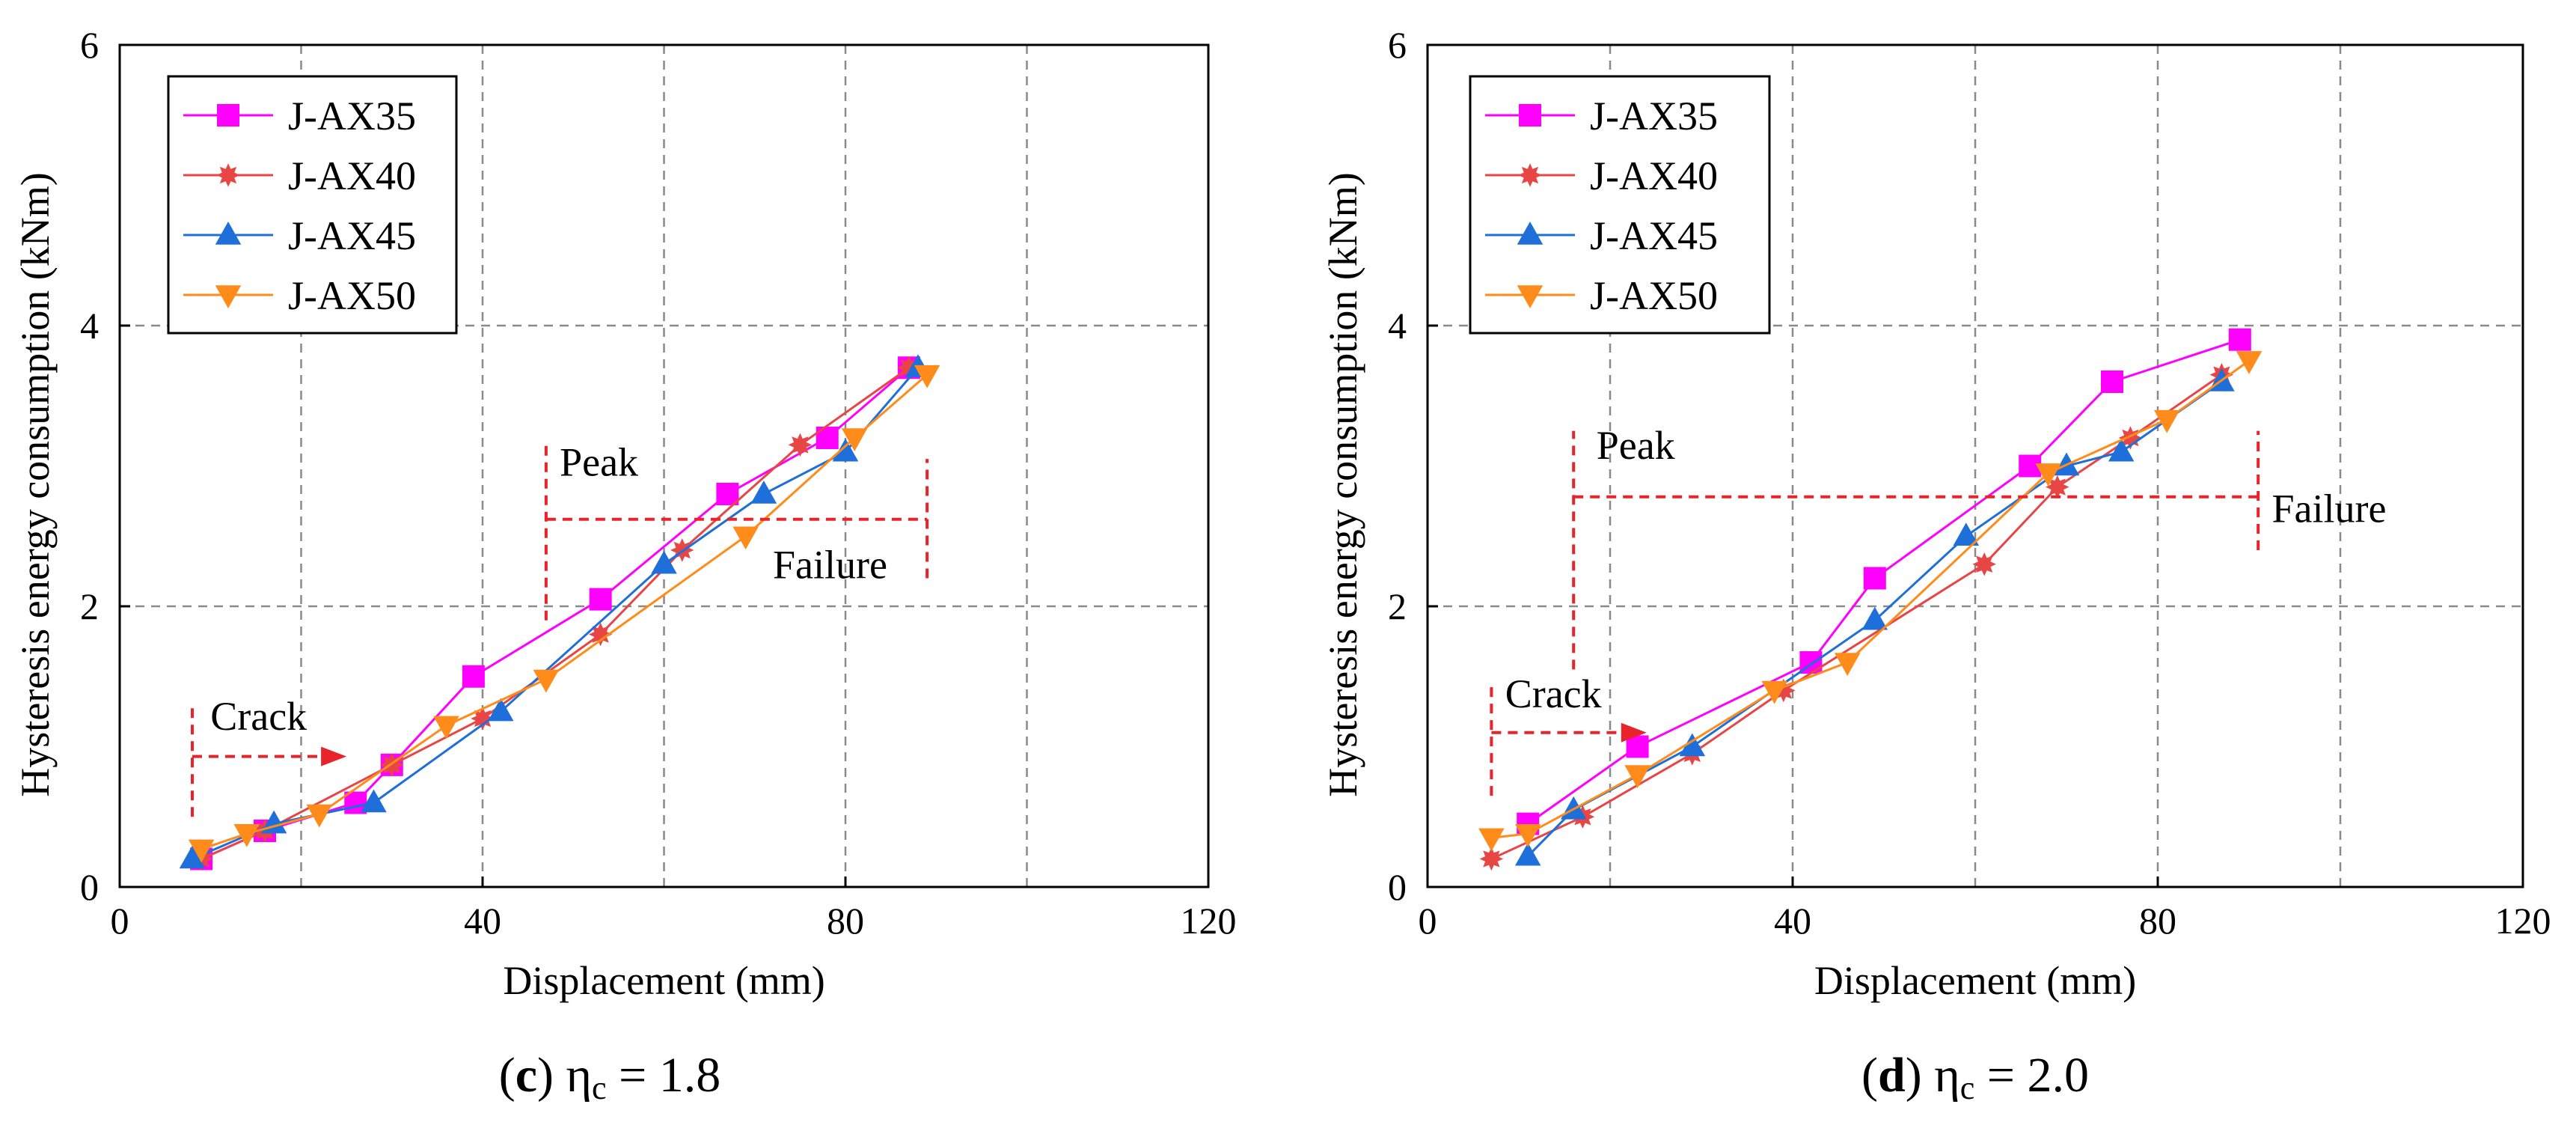 The width and height of the screenshot is (2576, 1125). Describe the element at coordinates (2031, 1076) in the screenshot. I see `caption-value: = 2.0` at that location.